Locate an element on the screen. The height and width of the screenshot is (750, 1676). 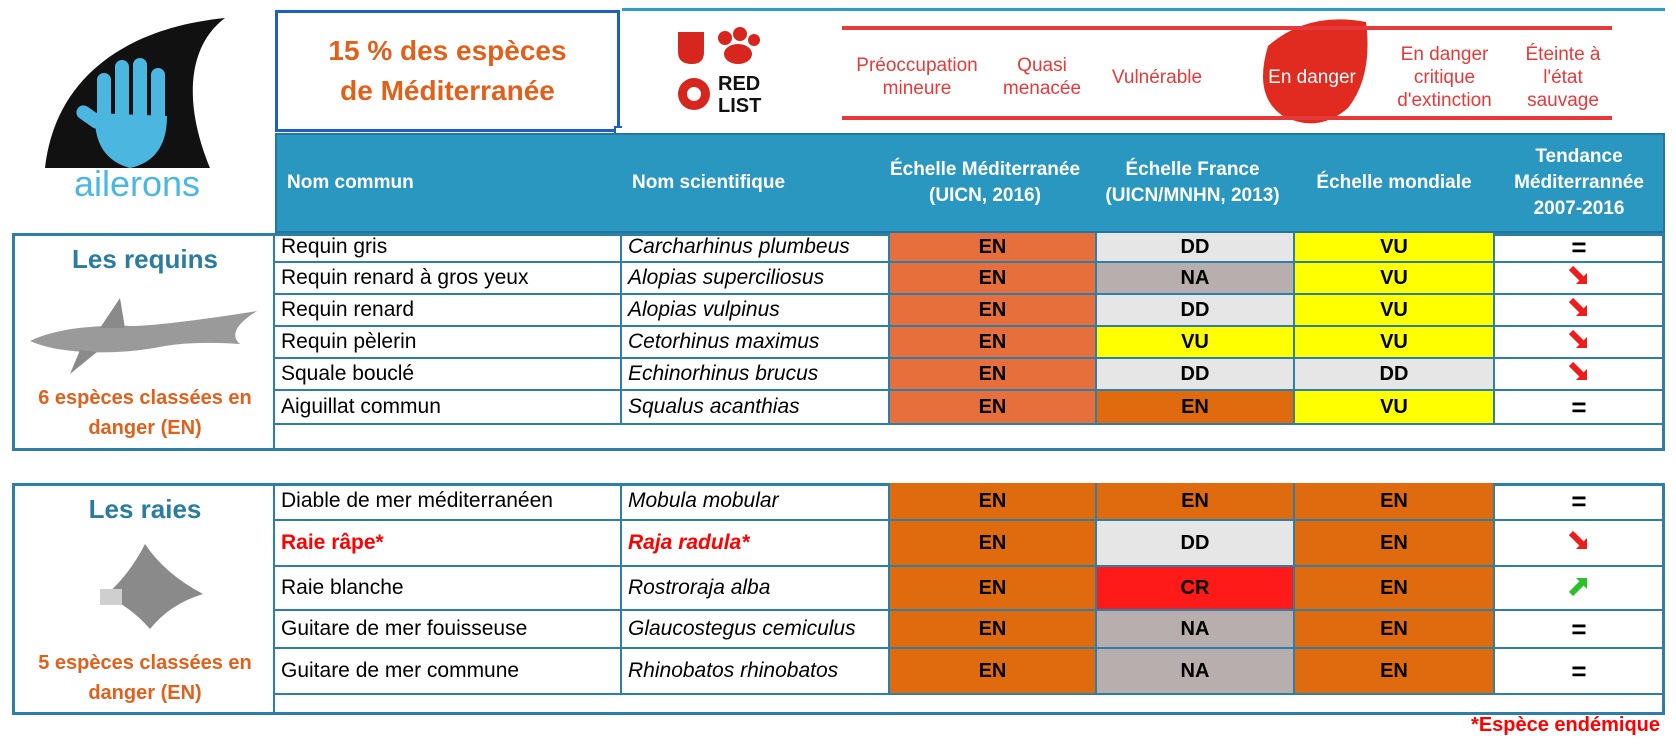
table-row: Raie blanche Rostroraja alba EN CR EN is located at coordinates (970, 589).